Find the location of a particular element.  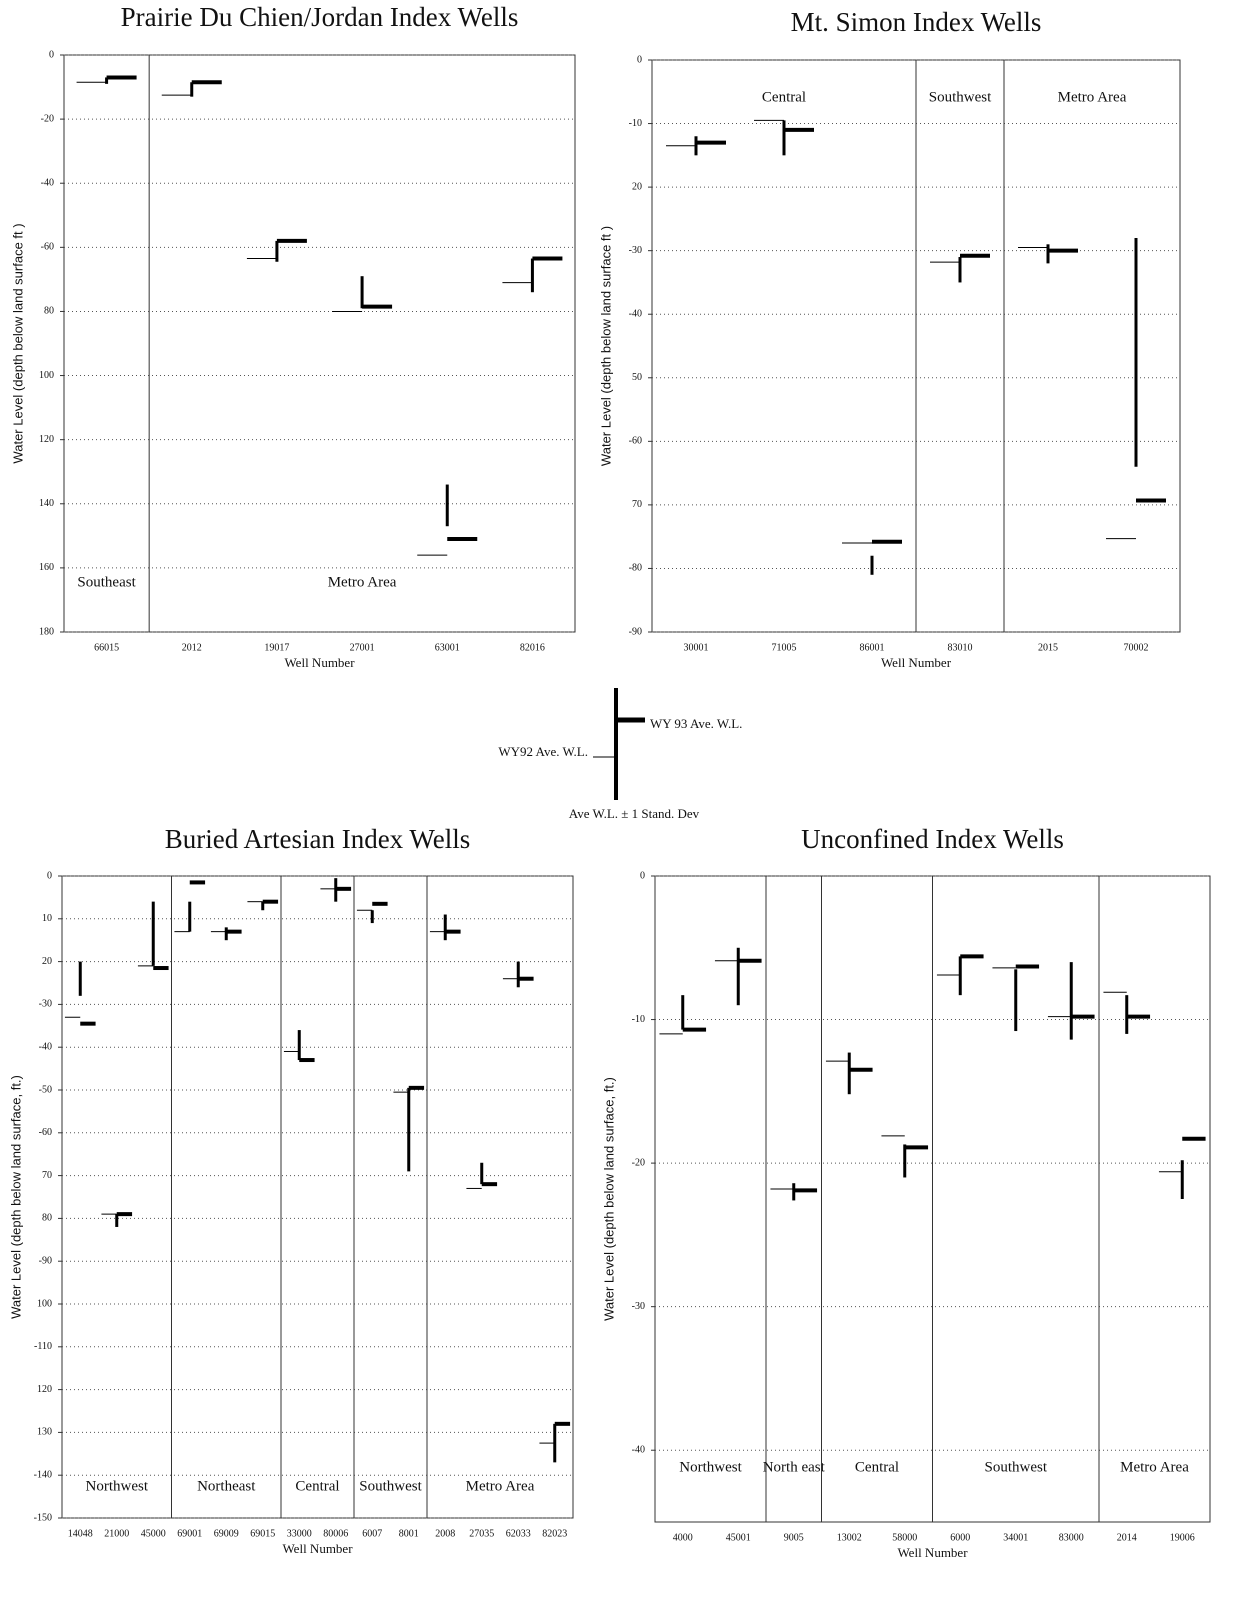

x-tick-label: 2008 is located at coordinates (445, 1533).